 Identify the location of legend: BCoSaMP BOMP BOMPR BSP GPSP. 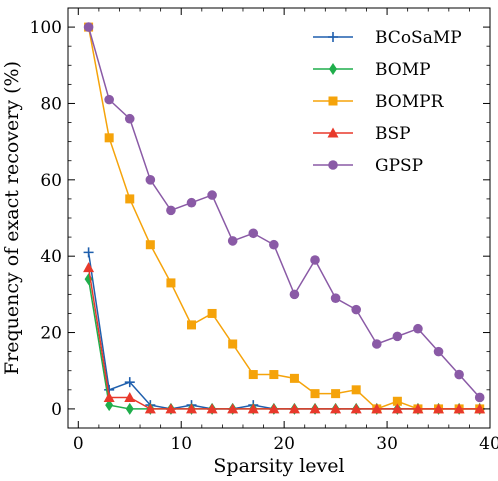
(387, 102).